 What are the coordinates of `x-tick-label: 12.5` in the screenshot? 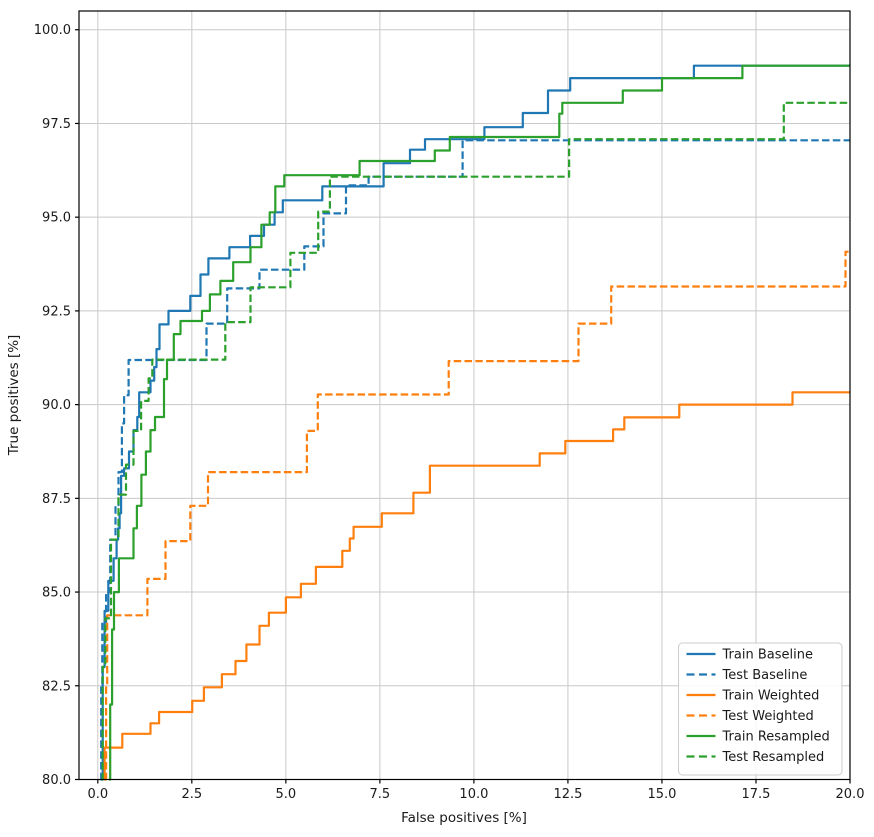 It's located at (567, 794).